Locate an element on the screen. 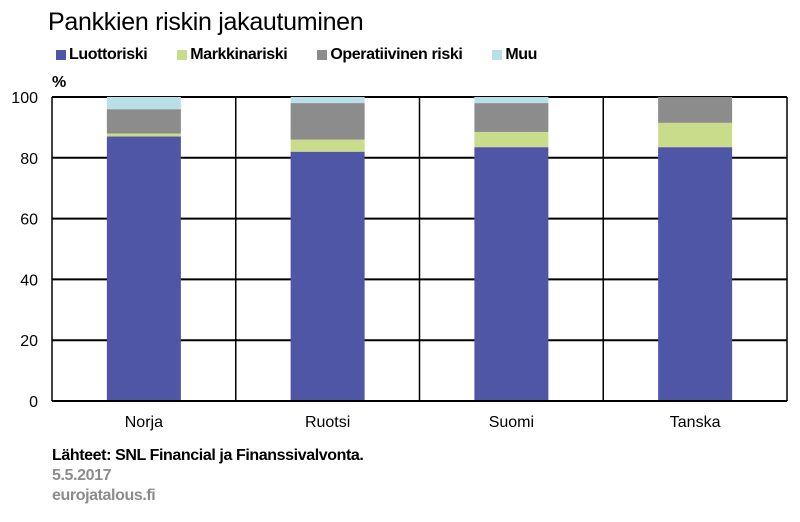 The width and height of the screenshot is (800, 522). legend-item-other: Muu is located at coordinates (514, 55).